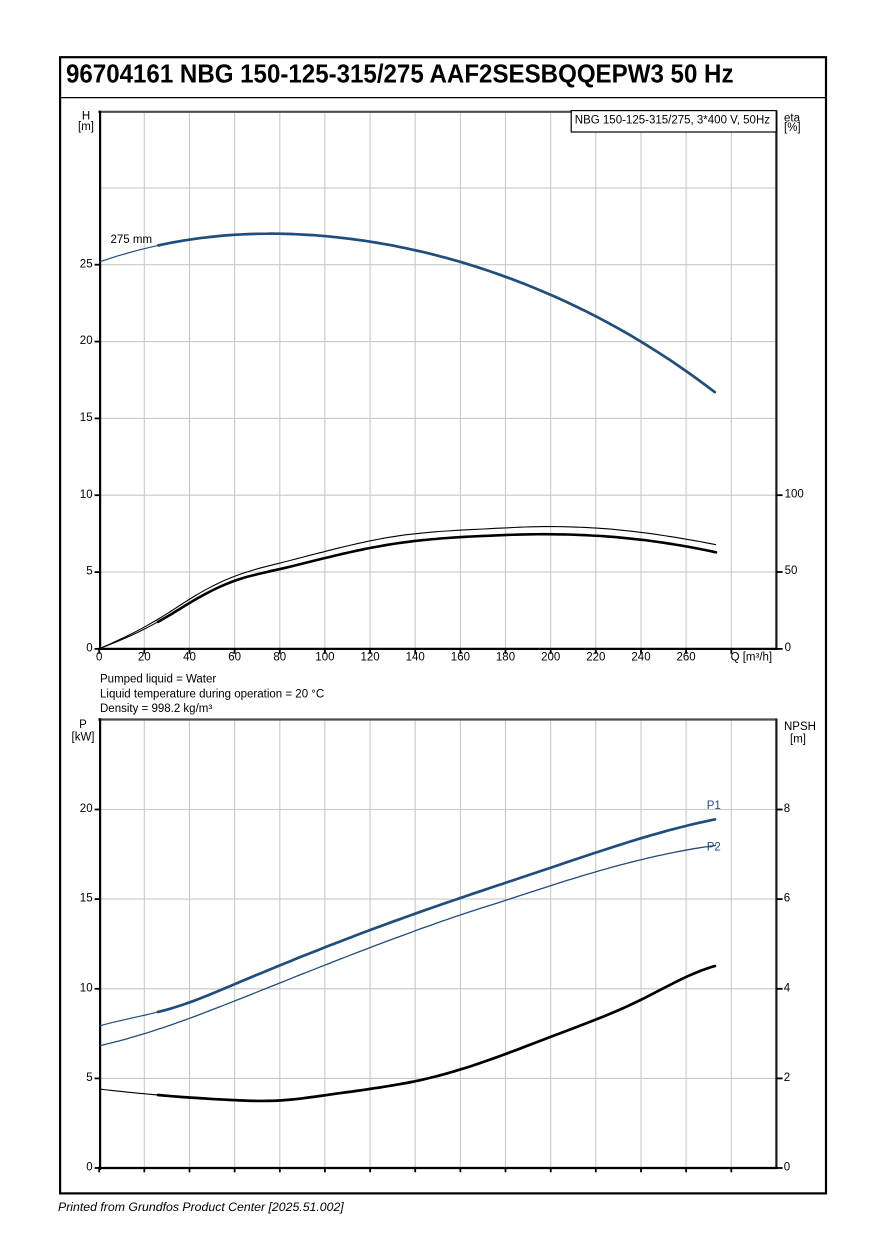  I want to click on svg-text: NPSH, so click(800, 727).